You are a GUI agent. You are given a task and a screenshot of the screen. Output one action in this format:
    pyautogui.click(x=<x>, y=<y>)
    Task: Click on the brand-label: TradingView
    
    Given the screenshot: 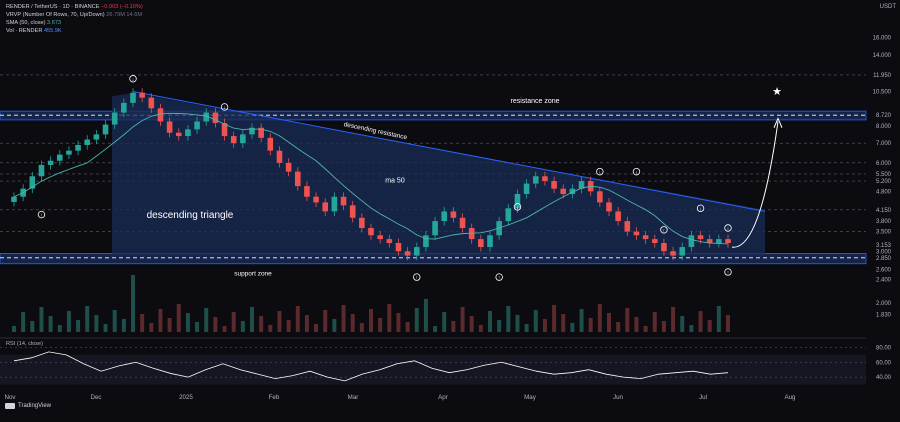 What is the action you would take?
    pyautogui.click(x=35, y=406)
    